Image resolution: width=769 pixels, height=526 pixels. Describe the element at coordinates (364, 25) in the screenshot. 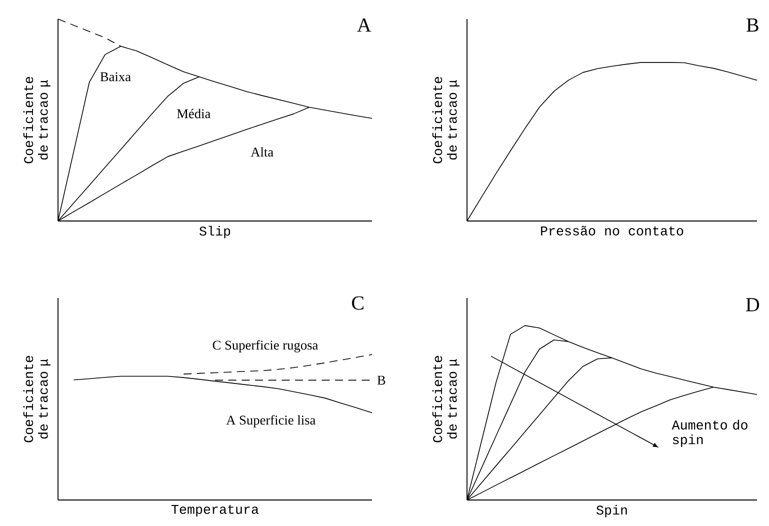

I see `annotation: A` at that location.